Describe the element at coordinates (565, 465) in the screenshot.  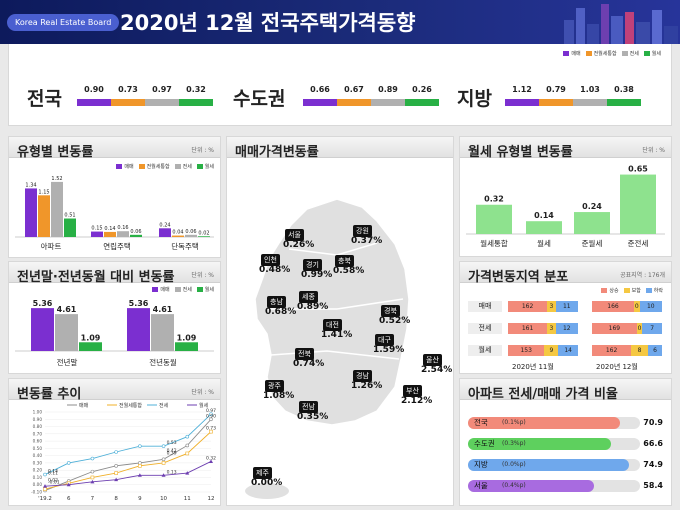
I see `ratio-row: 지방 (0.0%p) 74.9` at that location.